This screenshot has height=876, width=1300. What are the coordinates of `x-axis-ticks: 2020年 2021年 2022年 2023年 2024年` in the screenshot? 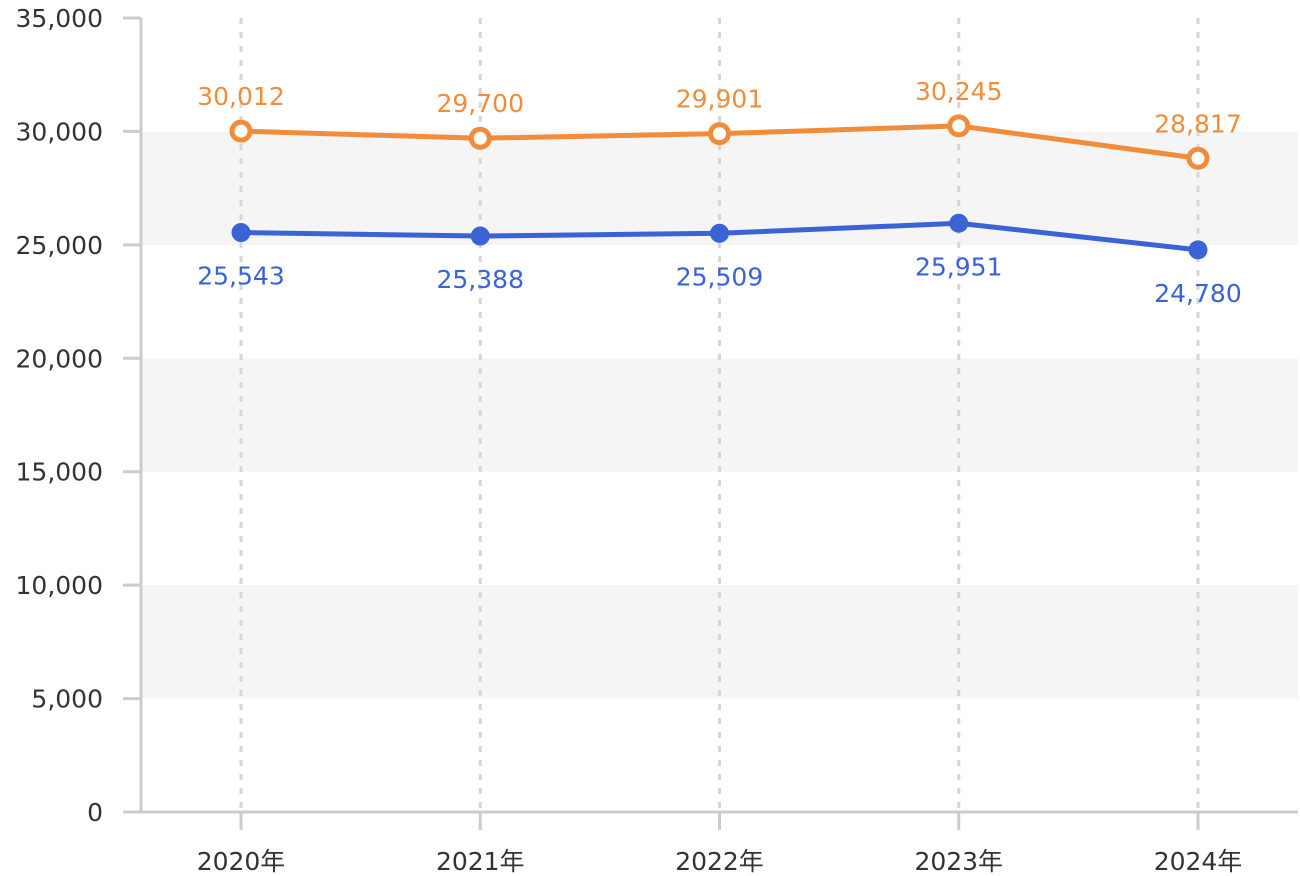 It's located at (720, 844).